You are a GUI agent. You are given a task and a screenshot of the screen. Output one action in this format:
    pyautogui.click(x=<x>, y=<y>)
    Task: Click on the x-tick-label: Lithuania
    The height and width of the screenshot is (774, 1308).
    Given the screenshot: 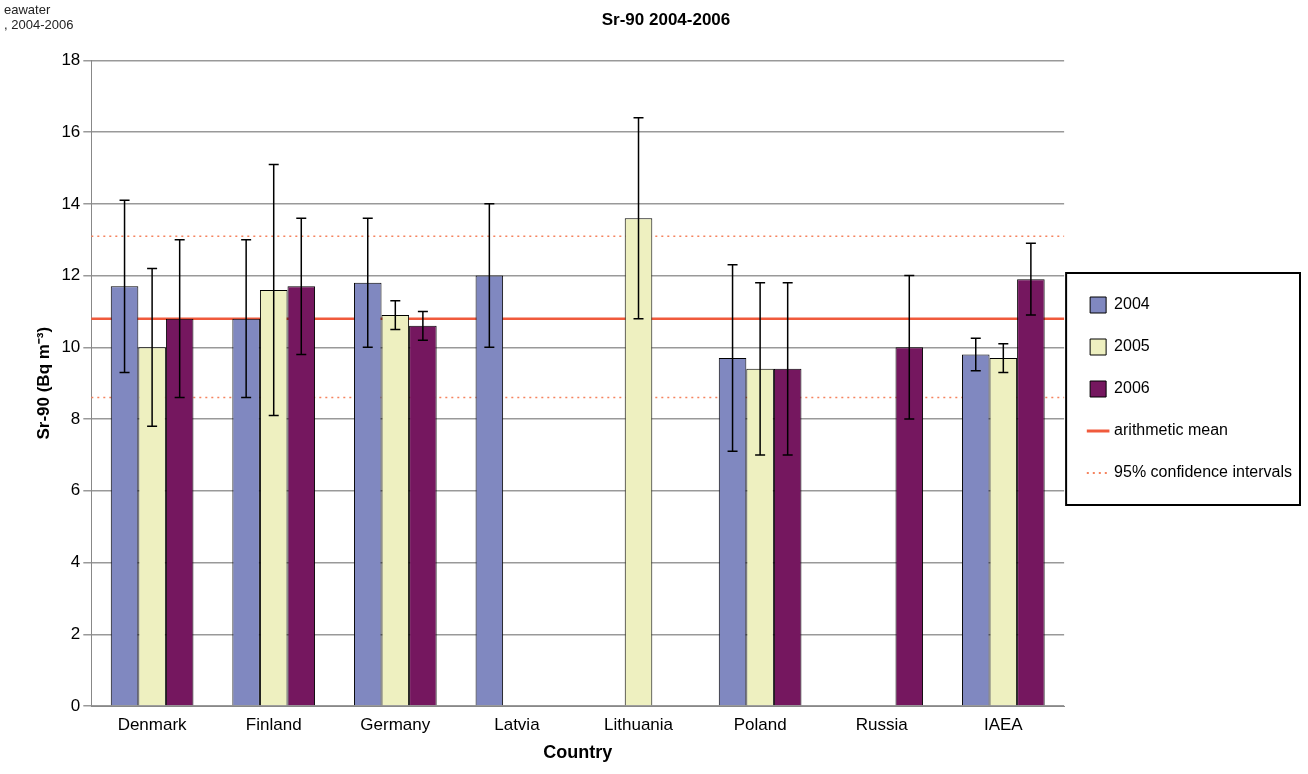 What is the action you would take?
    pyautogui.click(x=639, y=724)
    